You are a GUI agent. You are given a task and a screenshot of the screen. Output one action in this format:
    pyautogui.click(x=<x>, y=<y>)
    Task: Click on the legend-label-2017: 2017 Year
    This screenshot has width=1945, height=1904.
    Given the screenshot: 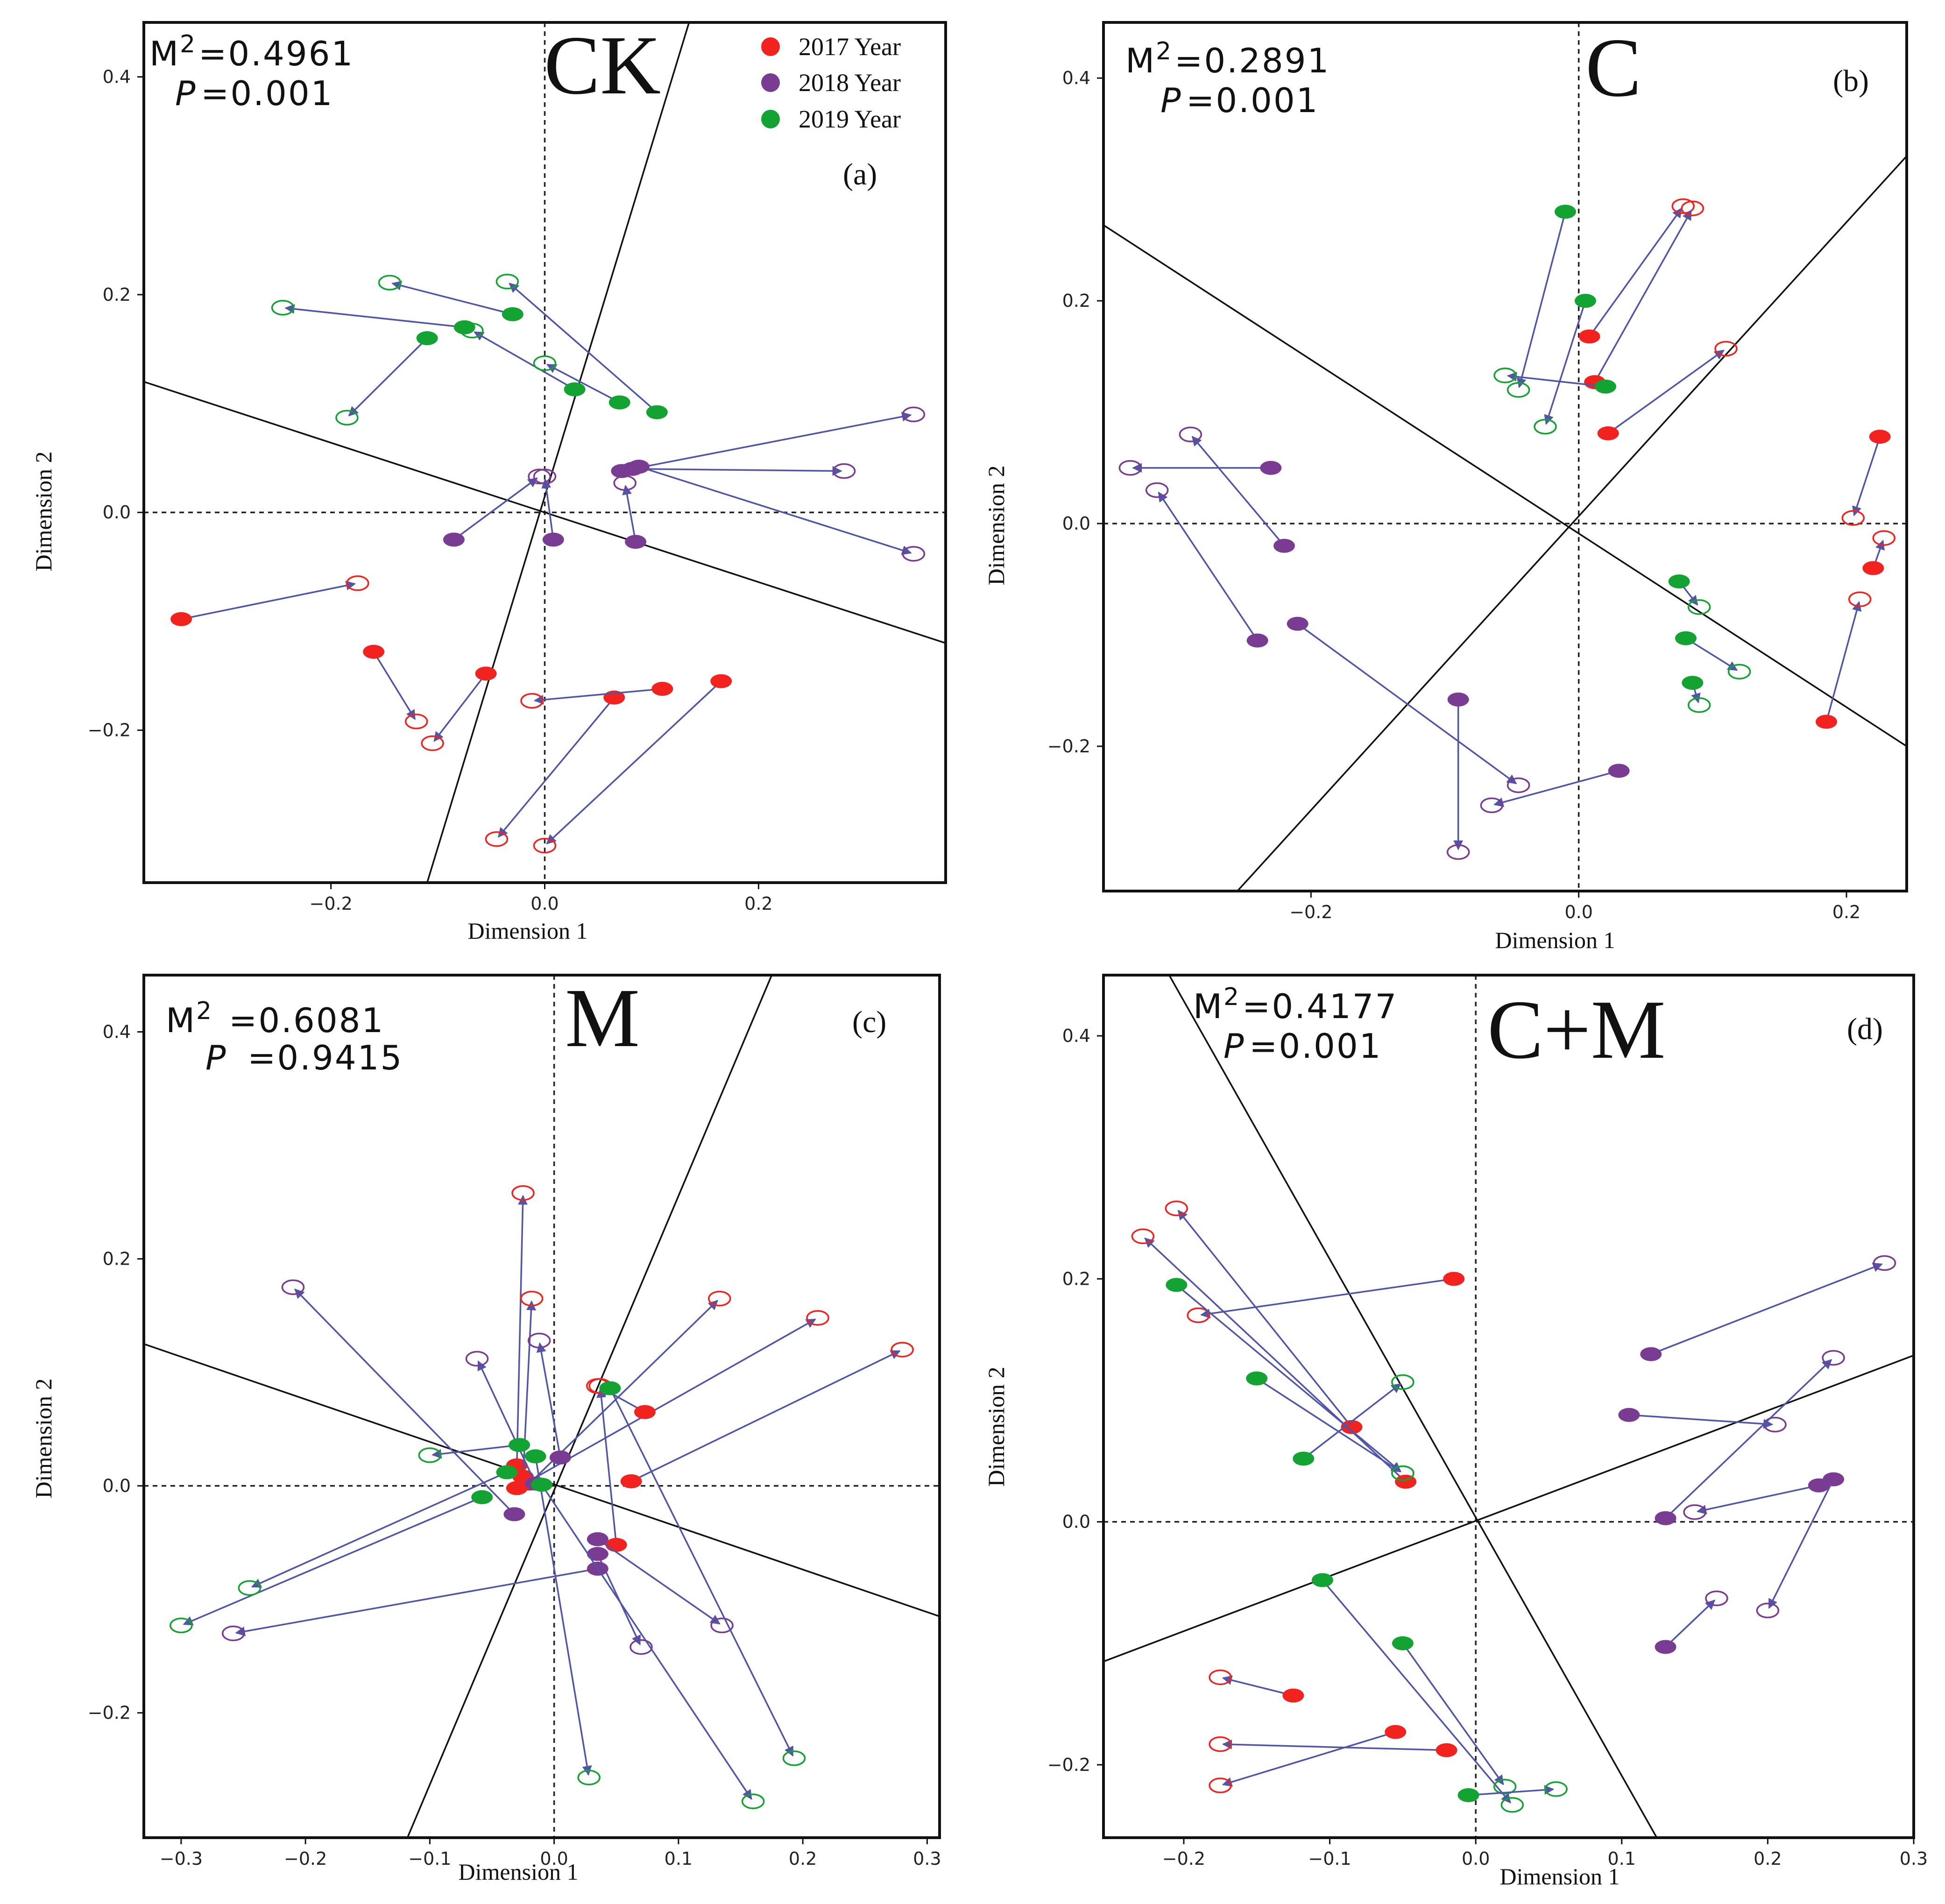 What is the action you would take?
    pyautogui.click(x=850, y=47)
    